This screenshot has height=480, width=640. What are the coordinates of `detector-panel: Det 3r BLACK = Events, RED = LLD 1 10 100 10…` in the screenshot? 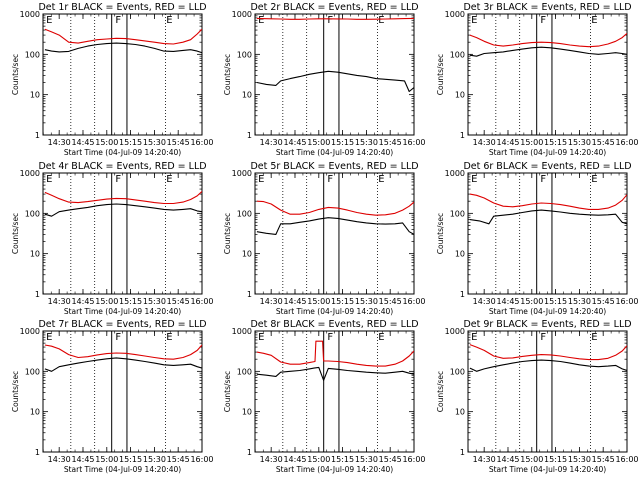 It's located at (537, 79).